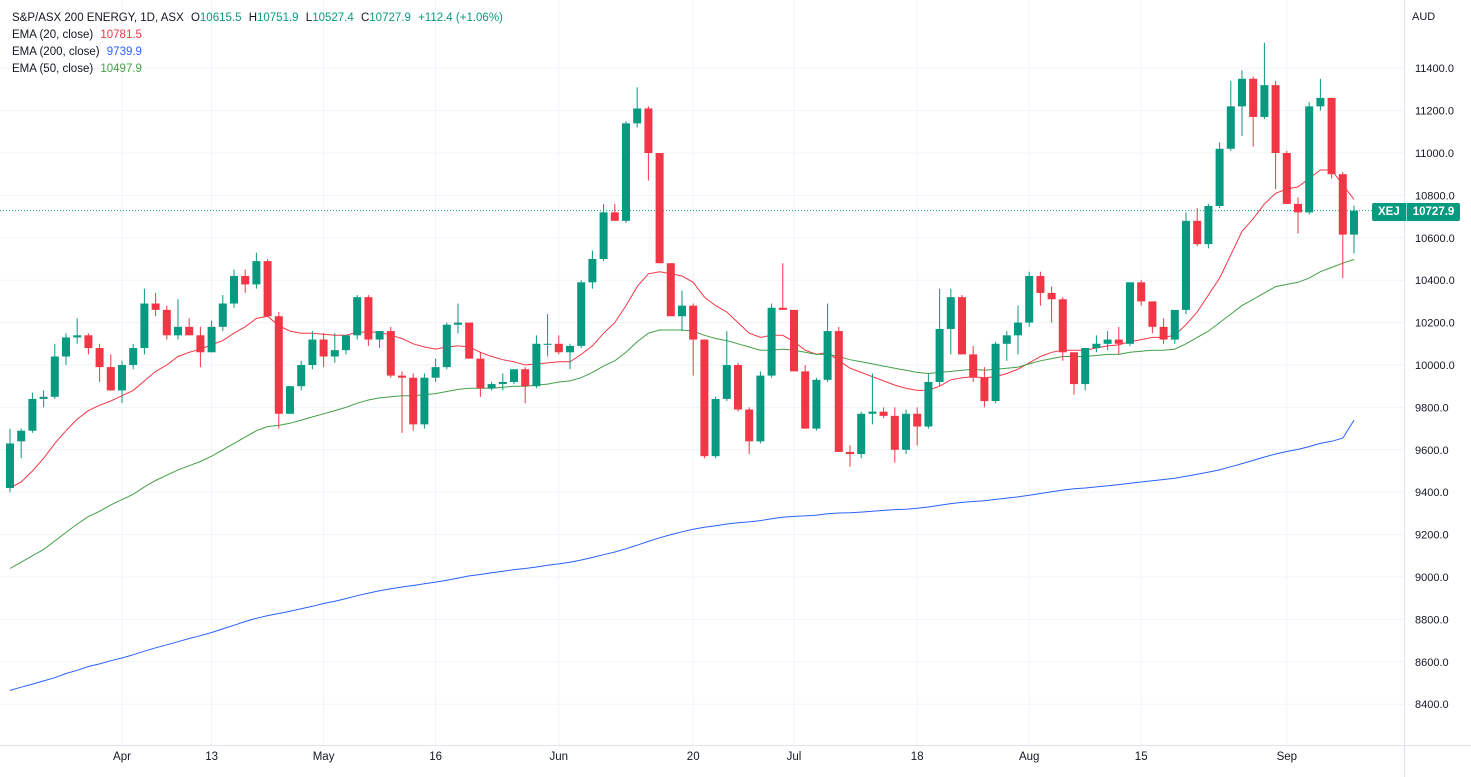 The width and height of the screenshot is (1471, 777). Describe the element at coordinates (1434, 112) in the screenshot. I see `y-tick-label: 11200.0` at that location.